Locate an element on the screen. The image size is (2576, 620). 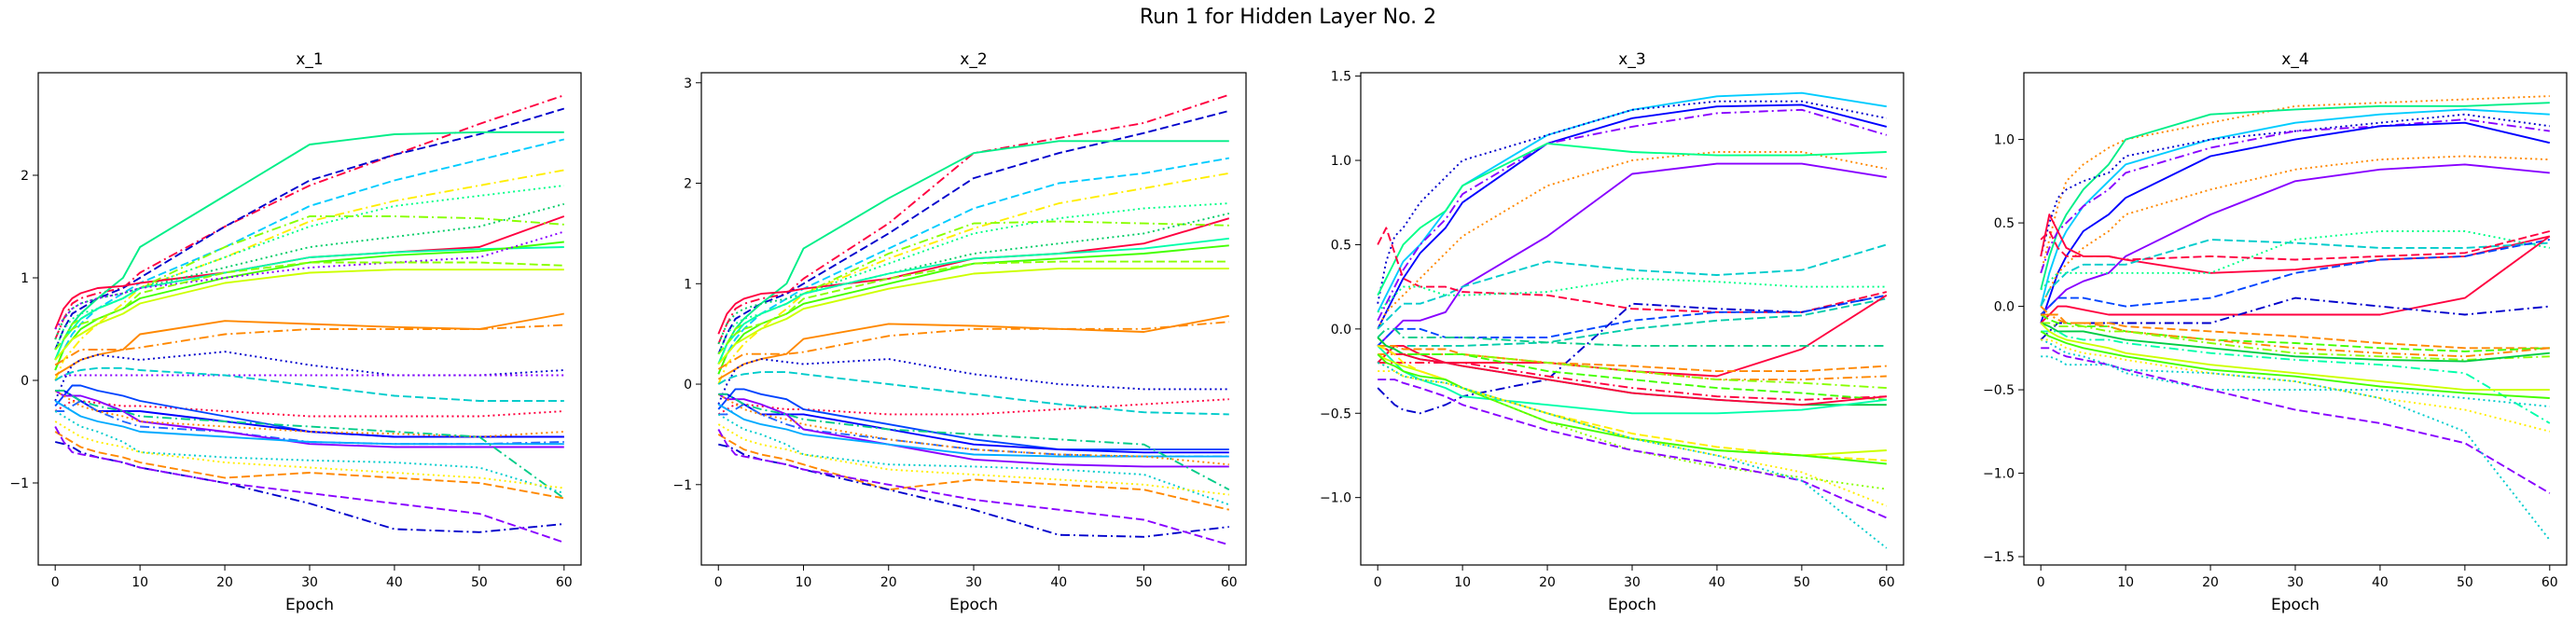
y-tick-label: −0.5 is located at coordinates (1335, 413).